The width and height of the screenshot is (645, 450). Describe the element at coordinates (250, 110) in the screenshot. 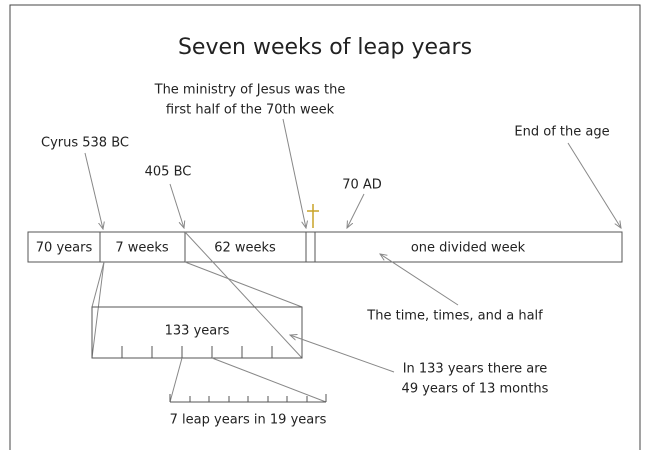

I see `annotation: first half of the 70th week` at that location.